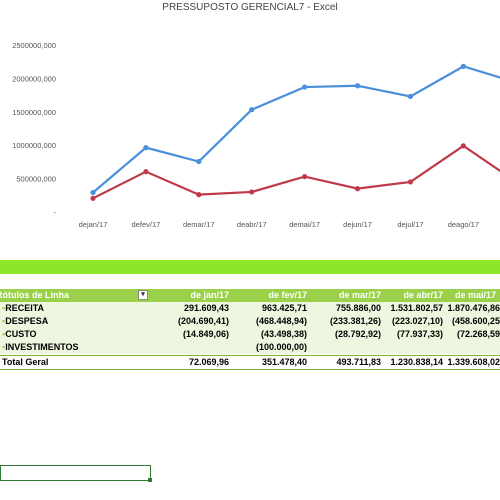 The height and width of the screenshot is (500, 500). I want to click on cell: 72.069,96, so click(208, 362).